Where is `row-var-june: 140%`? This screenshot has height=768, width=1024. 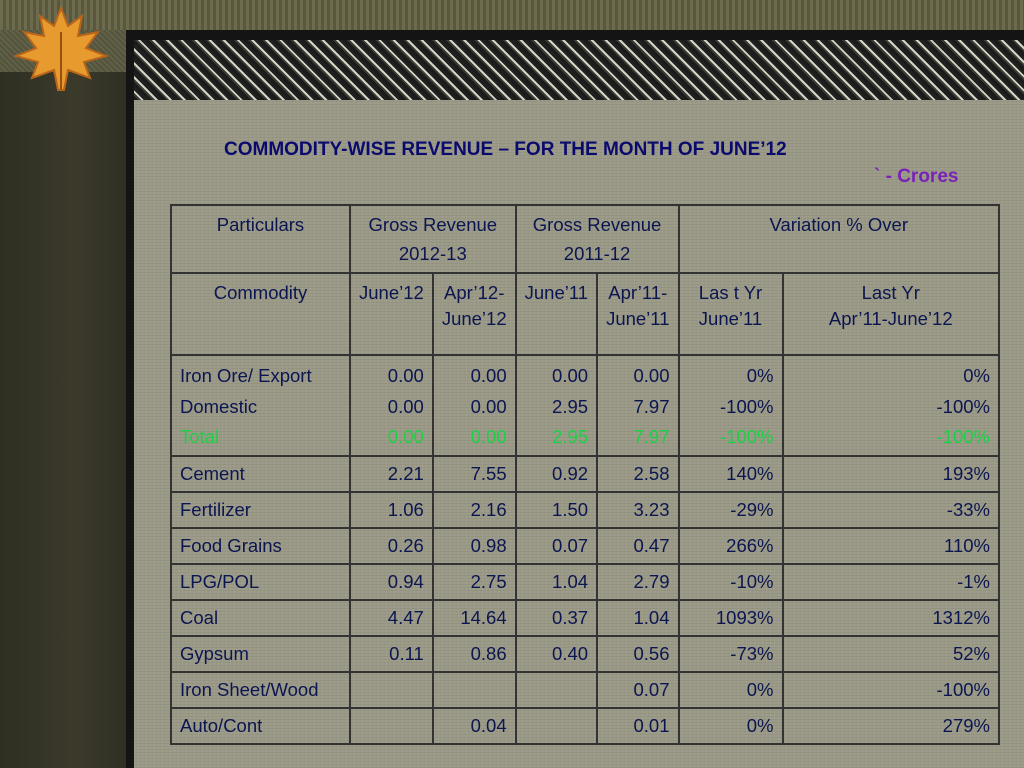
row-var-june: 140% is located at coordinates (730, 473).